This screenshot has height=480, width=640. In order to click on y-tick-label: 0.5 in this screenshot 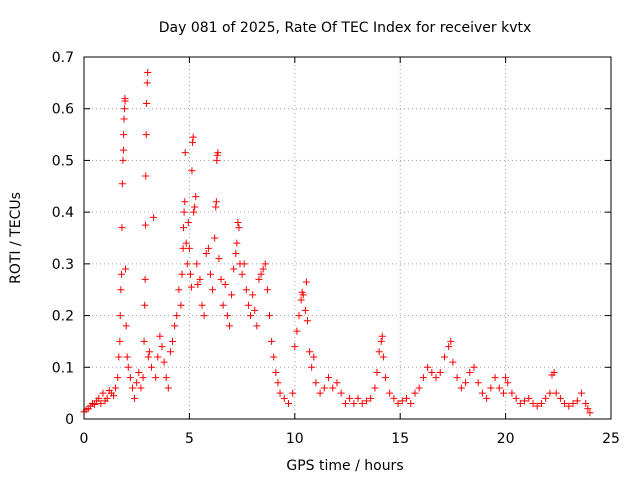, I will do `click(63, 161)`.